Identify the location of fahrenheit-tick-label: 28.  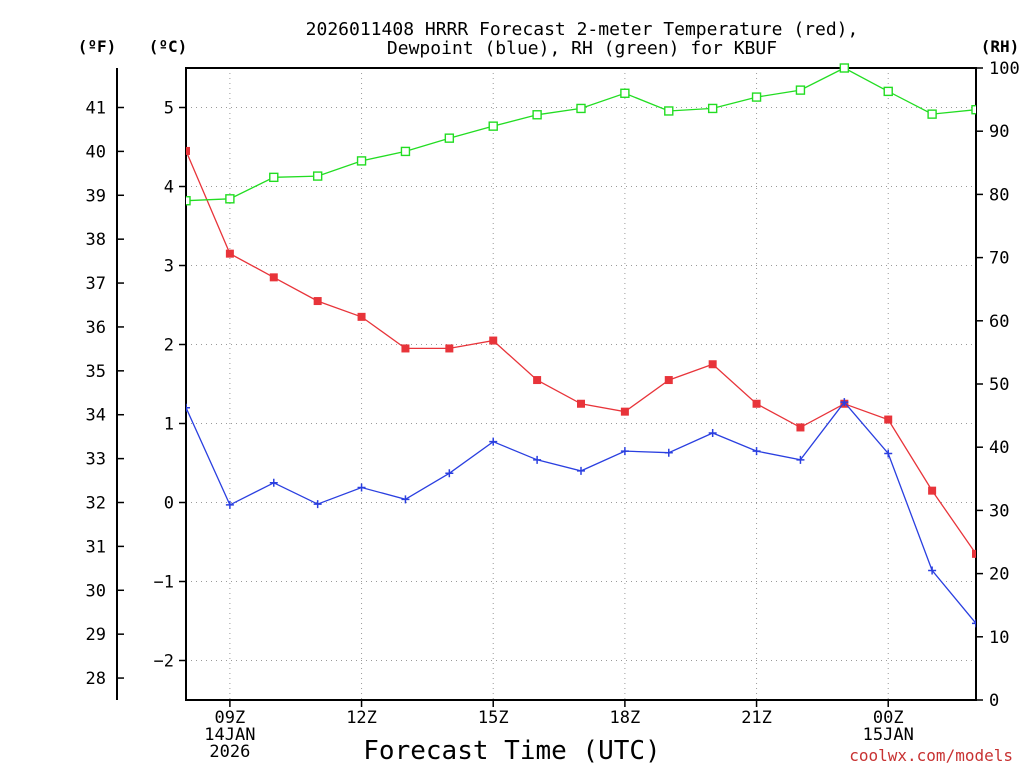
(96, 679).